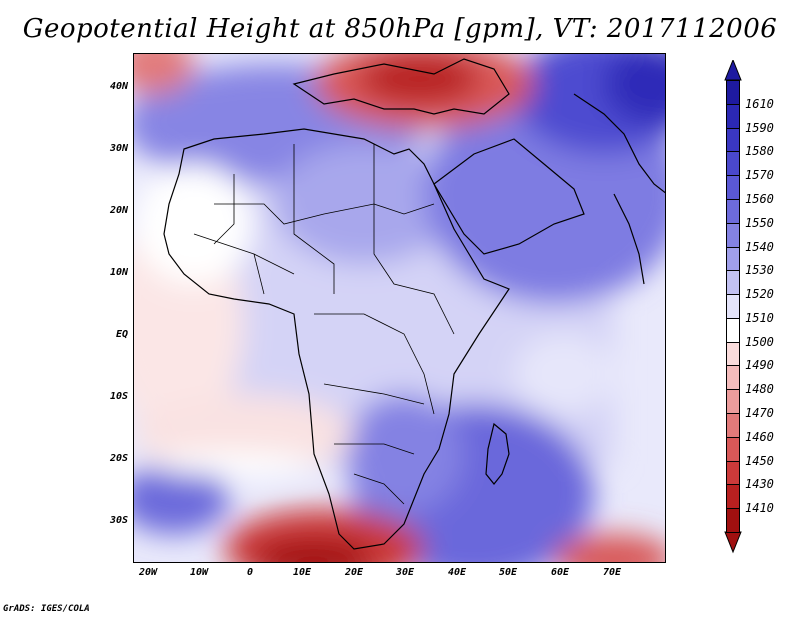 This screenshot has height=618, width=800. I want to click on lon-label: 30E, so click(405, 572).